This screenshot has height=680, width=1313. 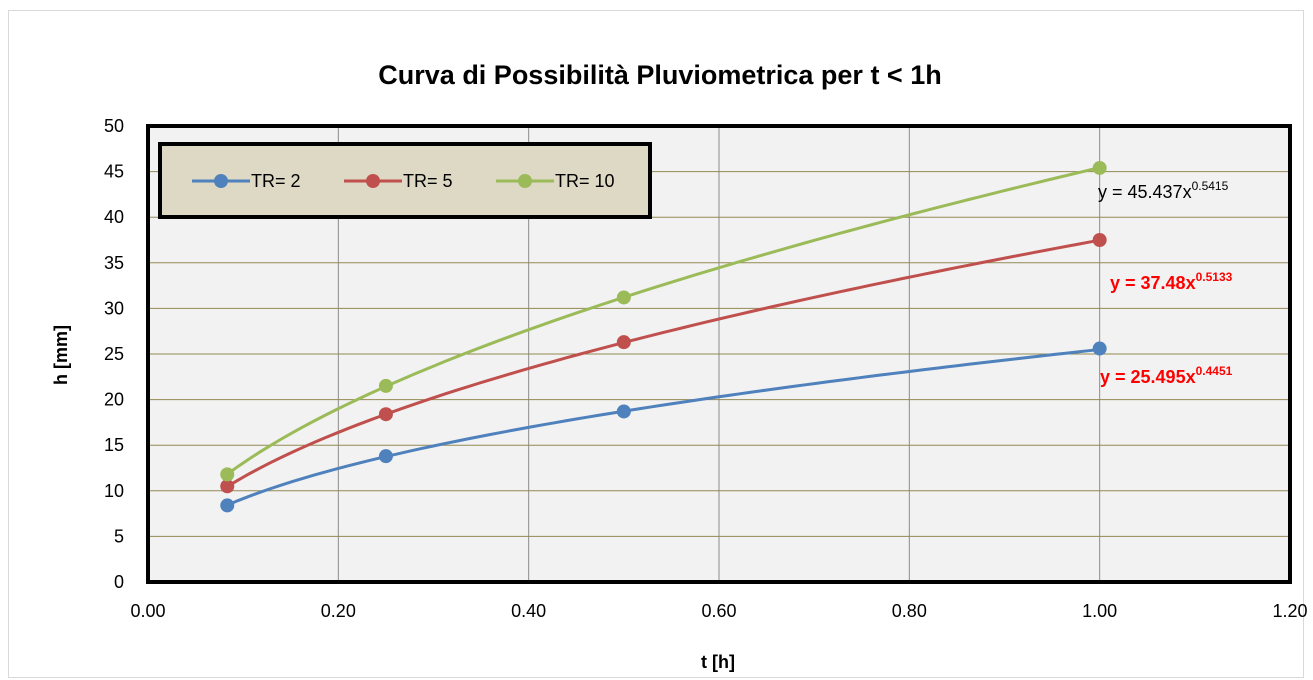 I want to click on x-tick-label: 0.40, so click(x=528, y=611).